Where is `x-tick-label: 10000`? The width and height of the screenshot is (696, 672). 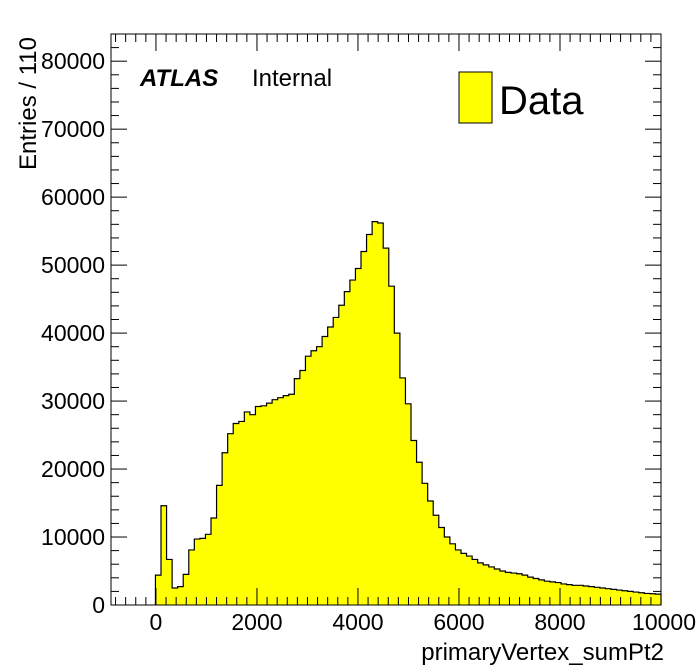
x-tick-label: 10000 is located at coordinates (664, 622).